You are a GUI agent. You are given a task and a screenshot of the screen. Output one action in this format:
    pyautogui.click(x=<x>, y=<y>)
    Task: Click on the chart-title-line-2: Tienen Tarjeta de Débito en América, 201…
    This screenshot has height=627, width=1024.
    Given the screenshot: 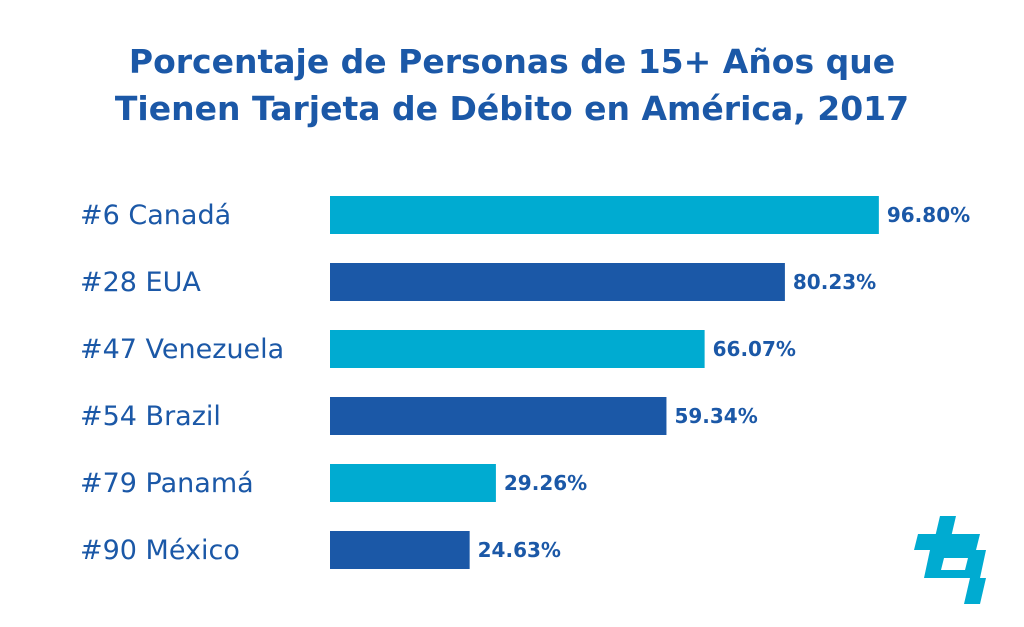 What is the action you would take?
    pyautogui.click(x=512, y=108)
    